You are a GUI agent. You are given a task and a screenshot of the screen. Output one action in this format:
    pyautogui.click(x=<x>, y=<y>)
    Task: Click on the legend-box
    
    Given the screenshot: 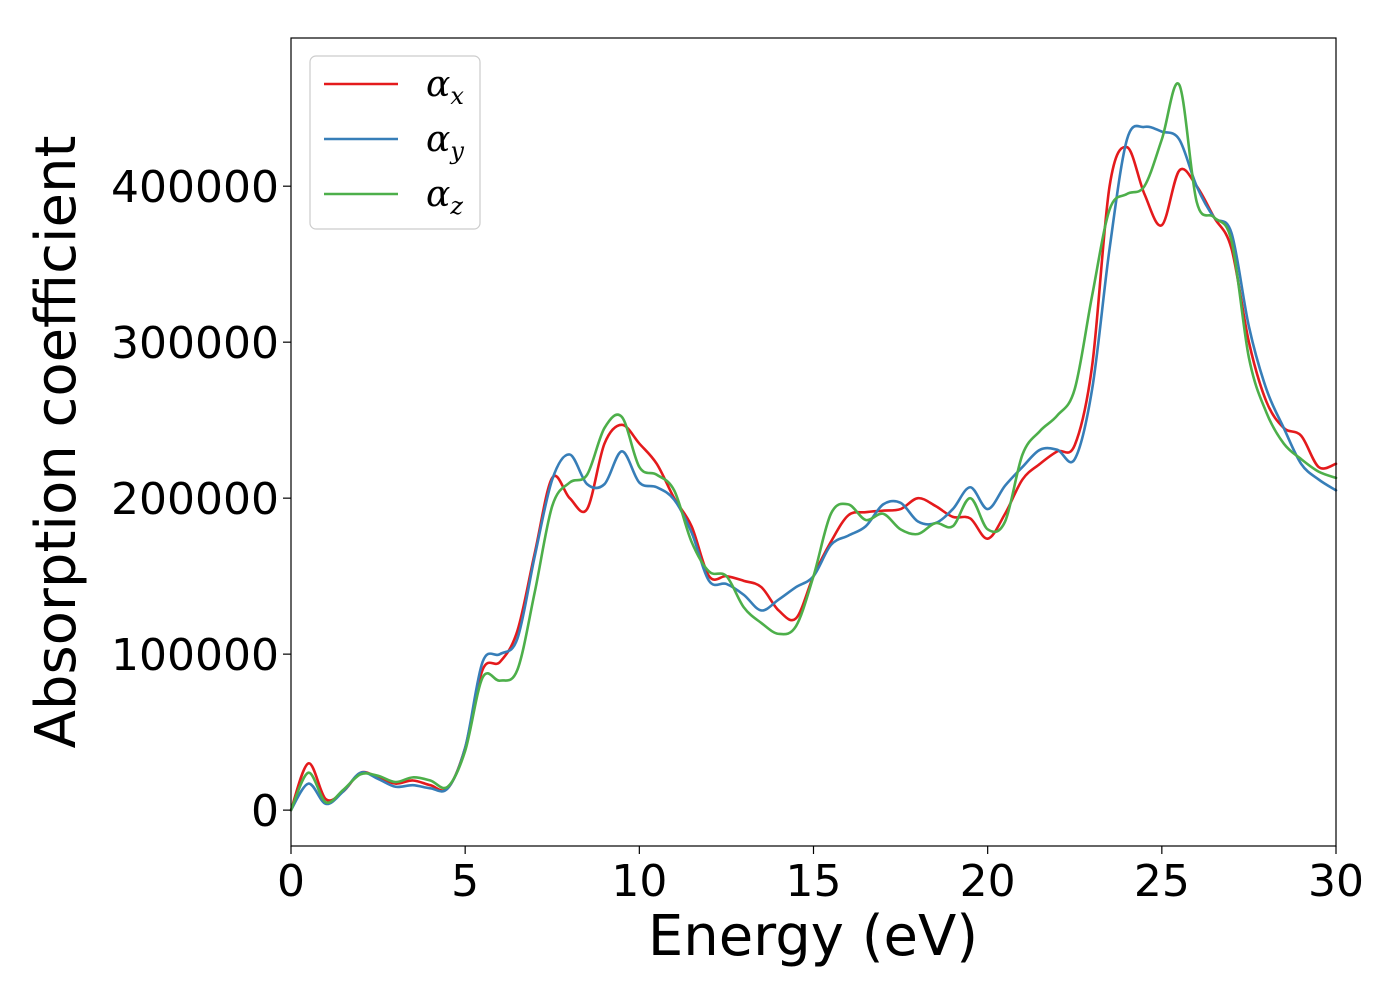 What is the action you would take?
    pyautogui.click(x=395, y=142)
    